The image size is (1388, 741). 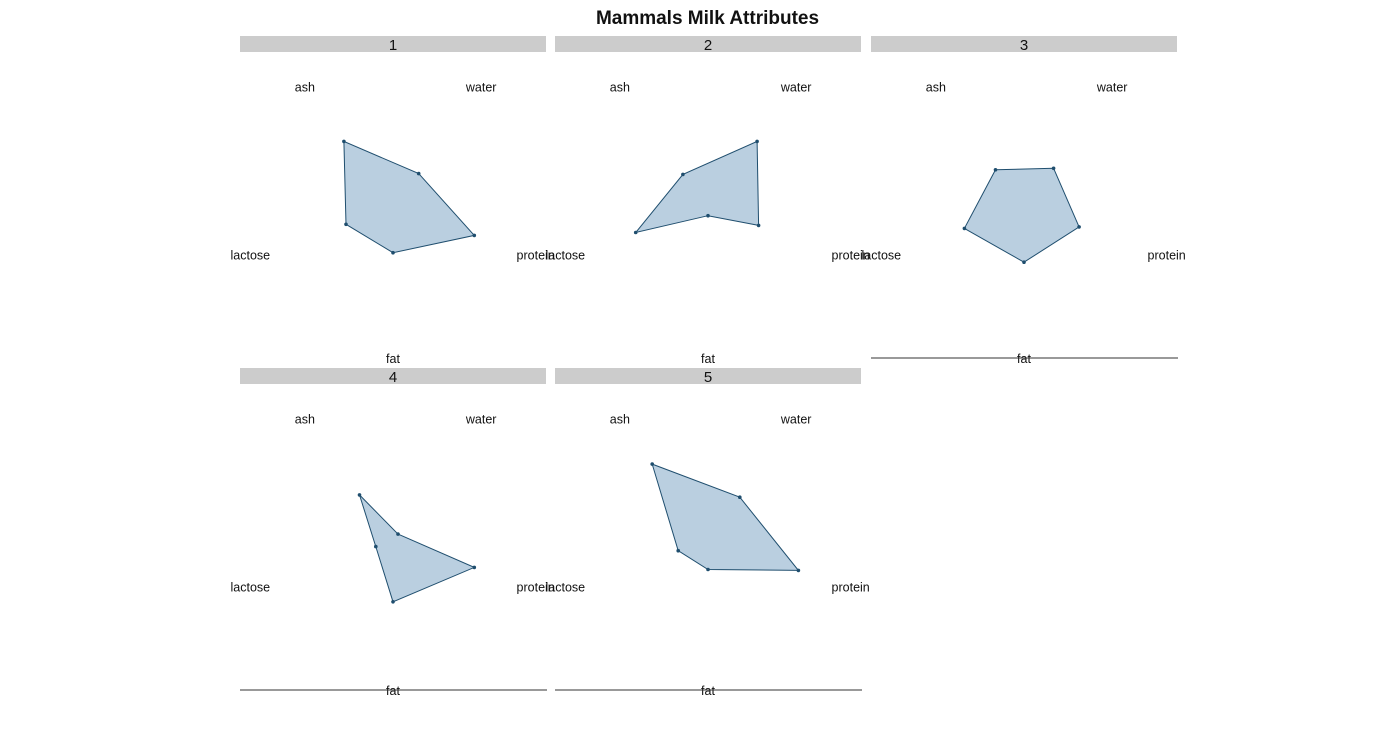 I want to click on radar-panel-2: 2 water protein fat lactose ash, so click(x=708, y=201).